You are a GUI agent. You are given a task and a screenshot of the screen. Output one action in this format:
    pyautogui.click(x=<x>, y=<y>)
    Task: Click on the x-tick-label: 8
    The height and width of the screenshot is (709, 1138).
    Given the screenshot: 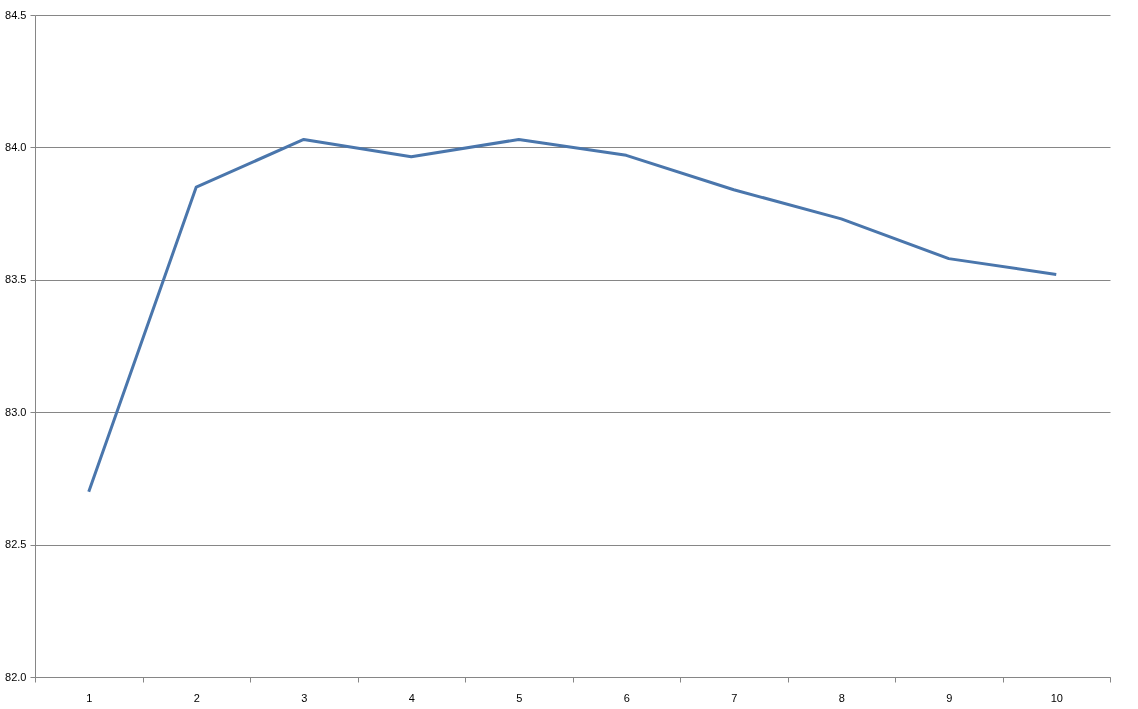 What is the action you would take?
    pyautogui.click(x=841, y=697)
    